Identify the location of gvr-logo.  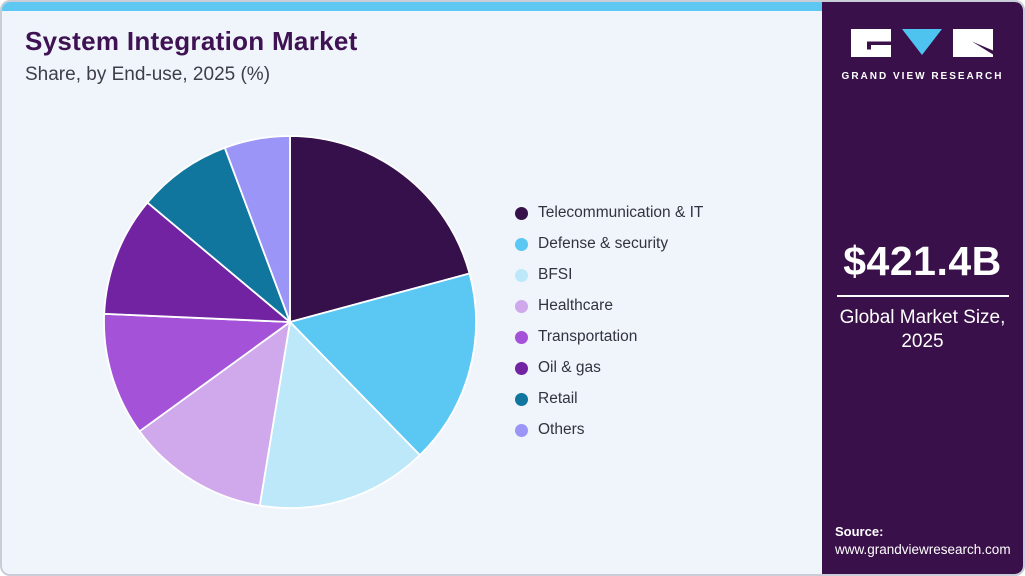
(921, 43).